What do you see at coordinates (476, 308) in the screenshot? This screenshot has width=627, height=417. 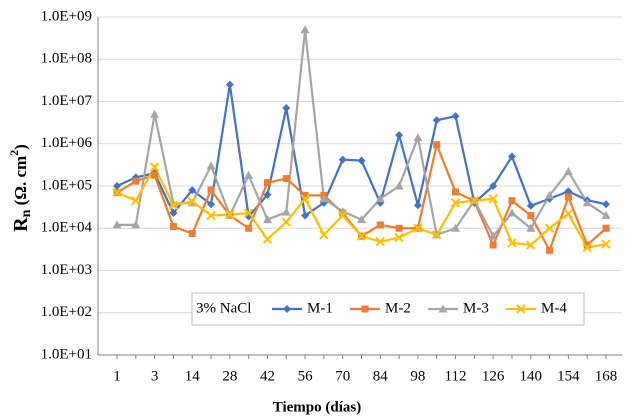 I see `legend-label: M-3` at bounding box center [476, 308].